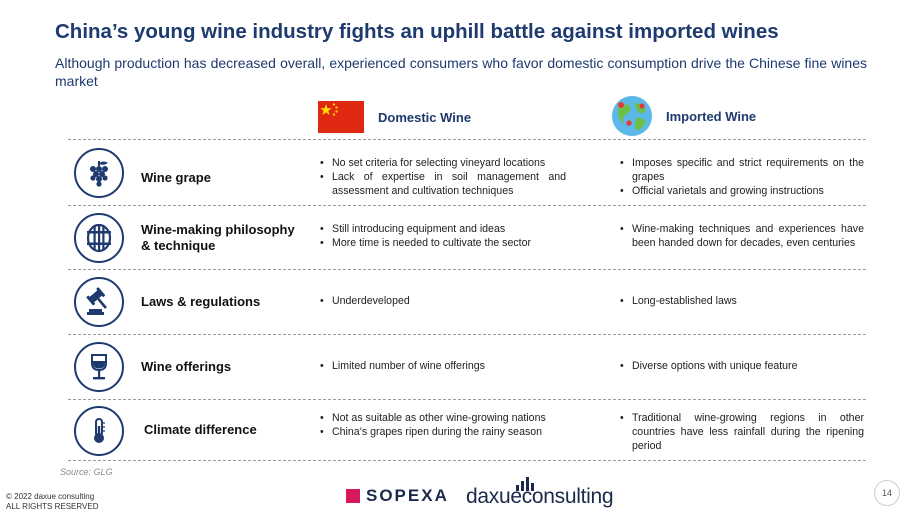  I want to click on row-label: Wine grape, so click(176, 177).